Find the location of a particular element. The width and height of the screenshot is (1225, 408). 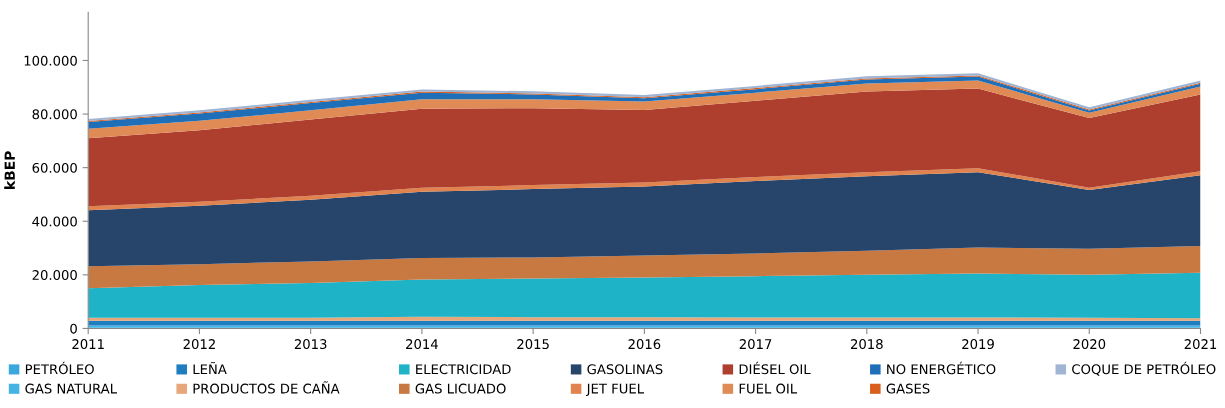

x-tick-label: 2018 is located at coordinates (866, 344).